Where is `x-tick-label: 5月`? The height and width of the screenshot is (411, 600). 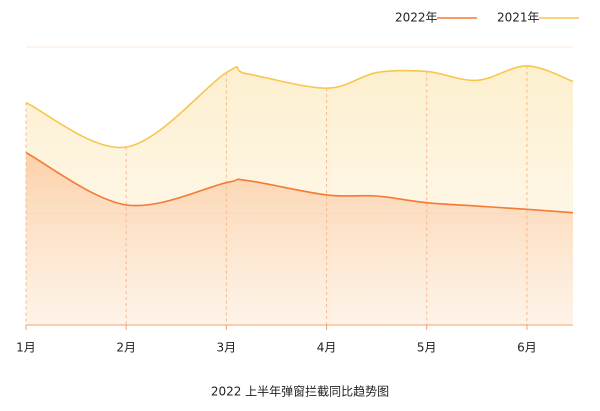
x-tick-label: 5月 is located at coordinates (427, 348).